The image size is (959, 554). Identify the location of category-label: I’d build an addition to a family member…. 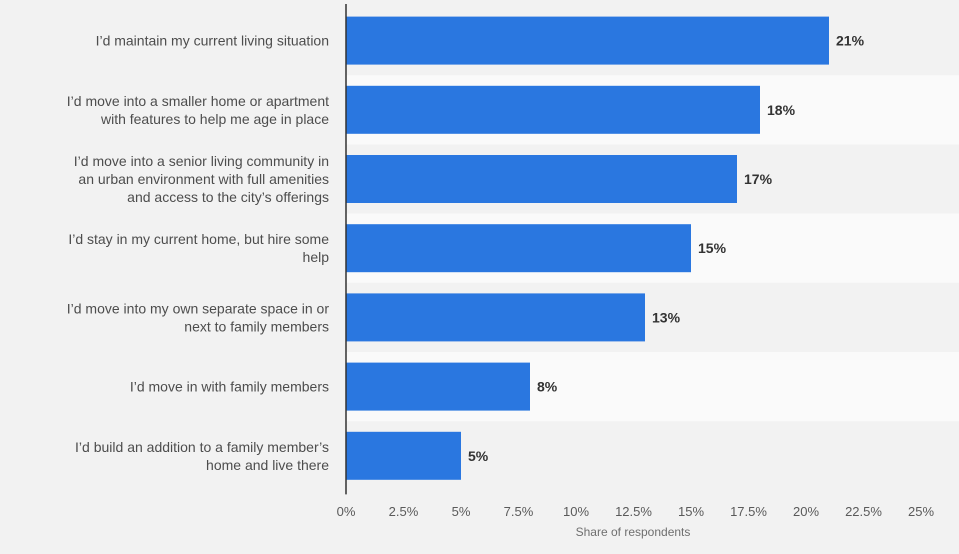
(202, 456).